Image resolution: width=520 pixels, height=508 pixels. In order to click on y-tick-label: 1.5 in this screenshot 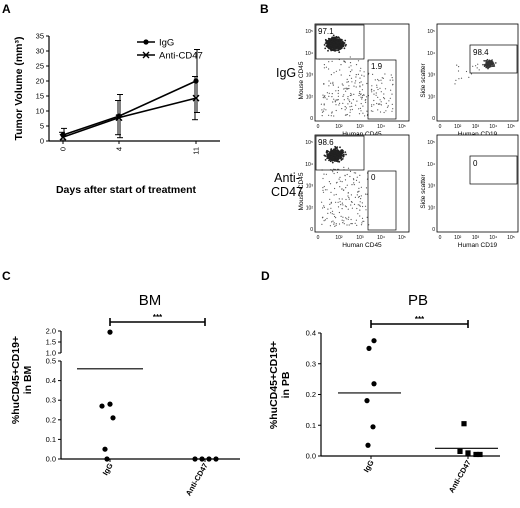, I will do `click(51, 342)`.